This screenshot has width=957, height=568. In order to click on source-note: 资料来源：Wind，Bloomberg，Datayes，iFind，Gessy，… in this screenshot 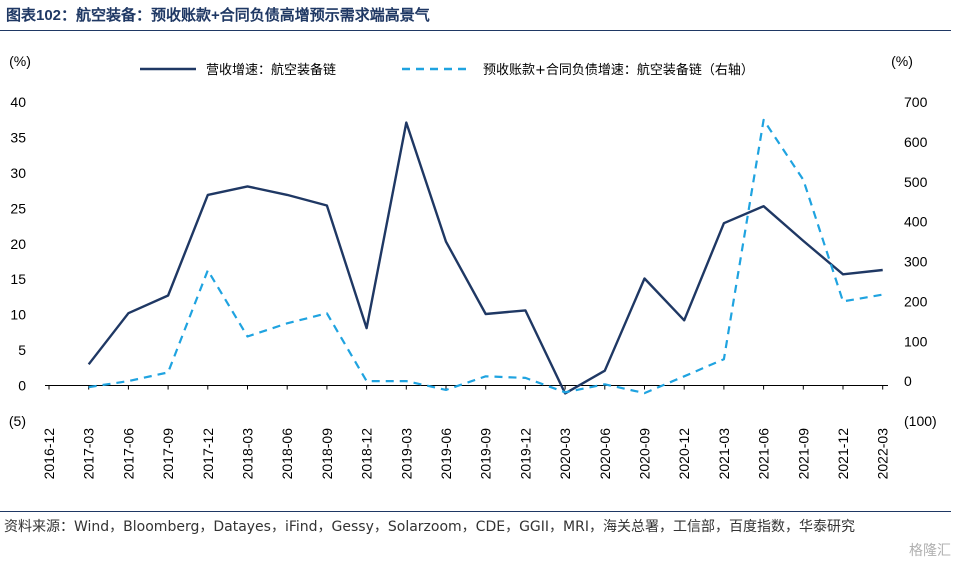, I will do `click(429, 527)`.